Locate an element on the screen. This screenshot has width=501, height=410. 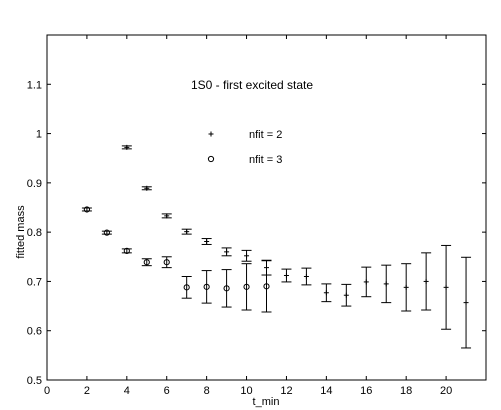
y-tick-label: 1.1 is located at coordinates (34, 85).